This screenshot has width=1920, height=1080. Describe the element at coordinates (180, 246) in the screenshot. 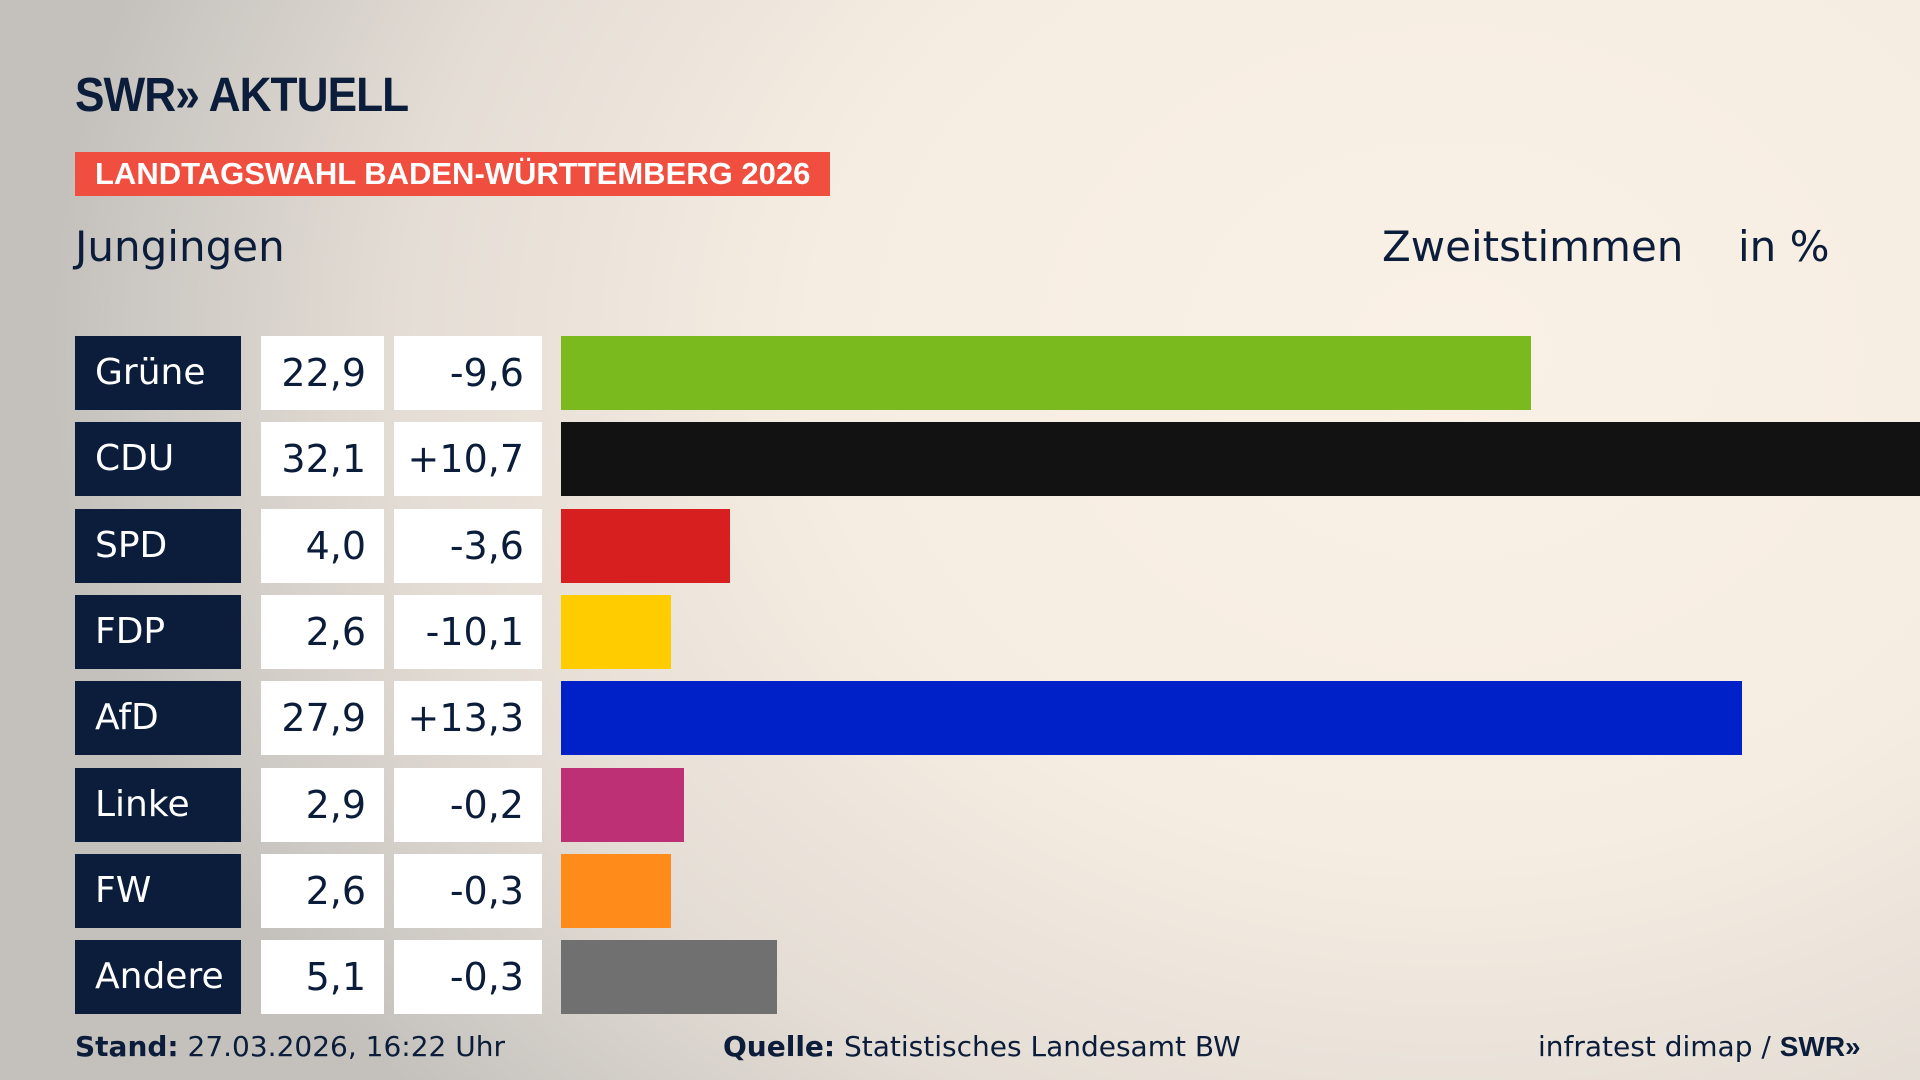

I see `place-title: Jungingen` at that location.